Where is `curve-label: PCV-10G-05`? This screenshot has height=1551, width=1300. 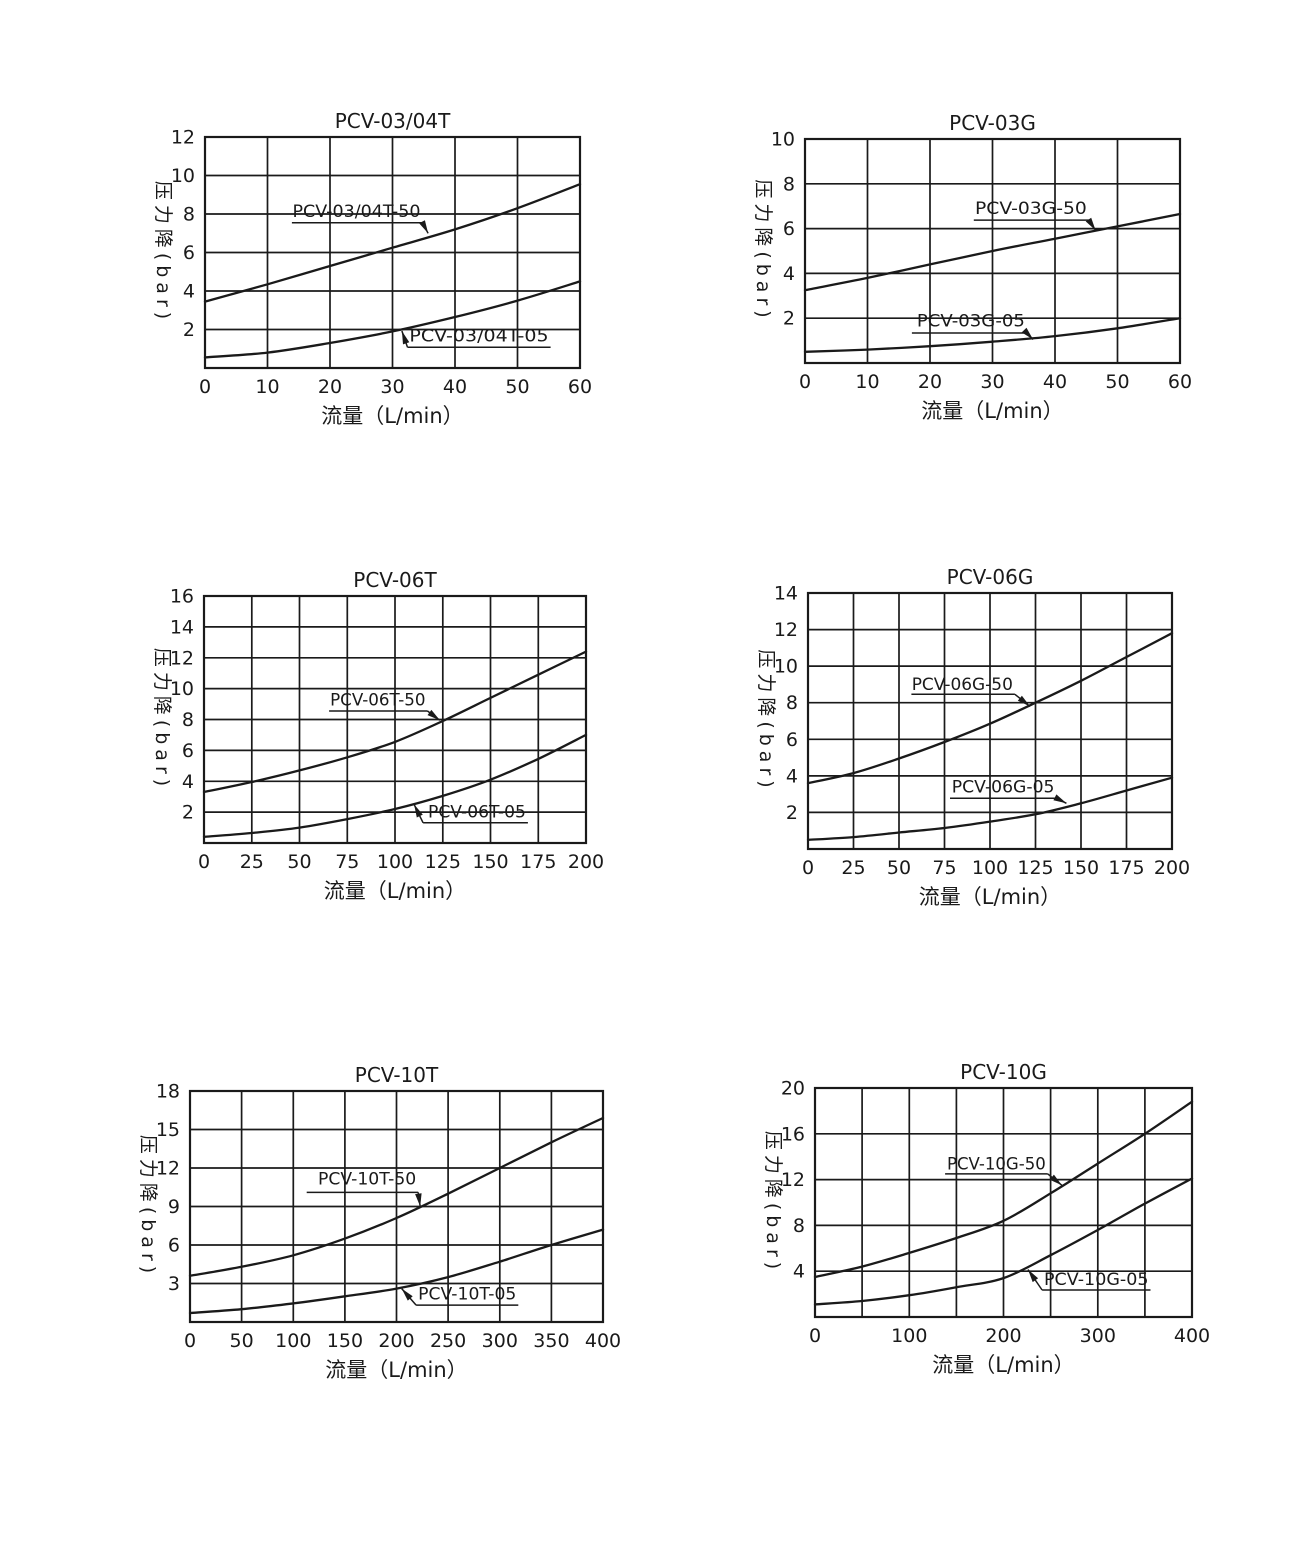
curve-label: PCV-10G-05 is located at coordinates (1096, 1280).